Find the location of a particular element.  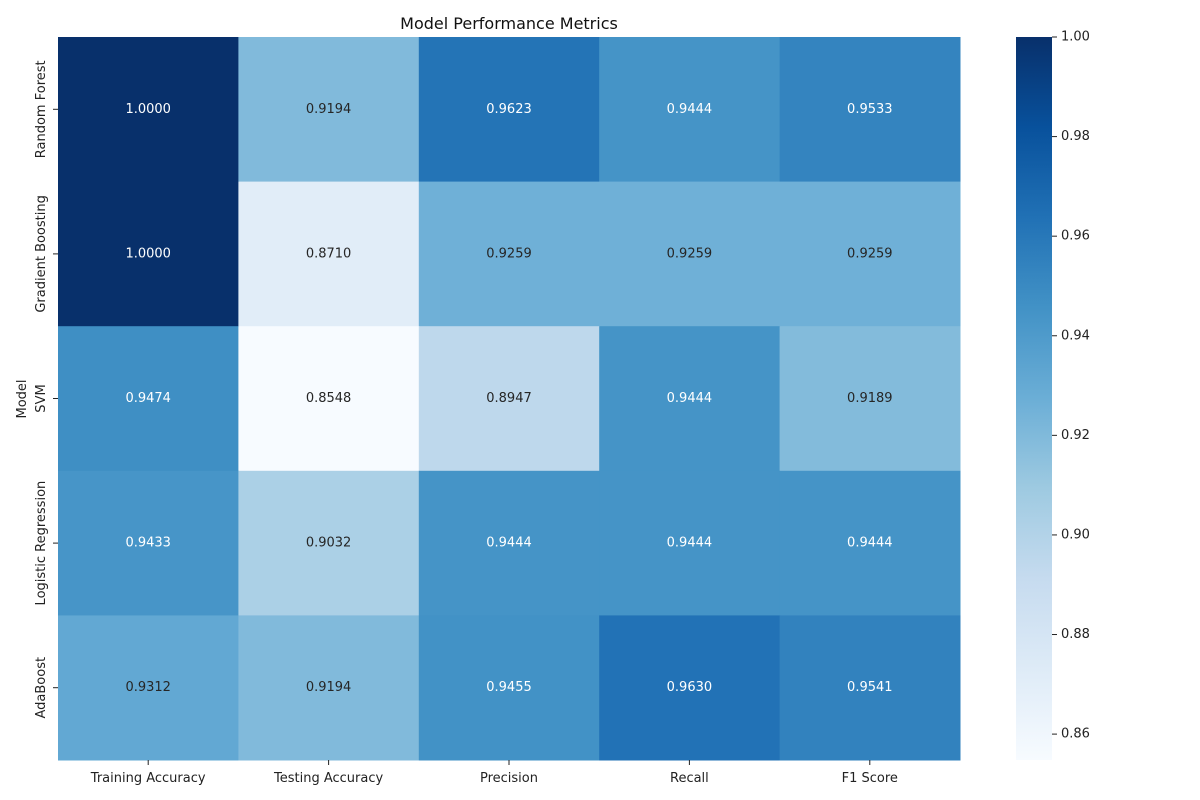

cell-value-label: 0.9032 is located at coordinates (329, 543).